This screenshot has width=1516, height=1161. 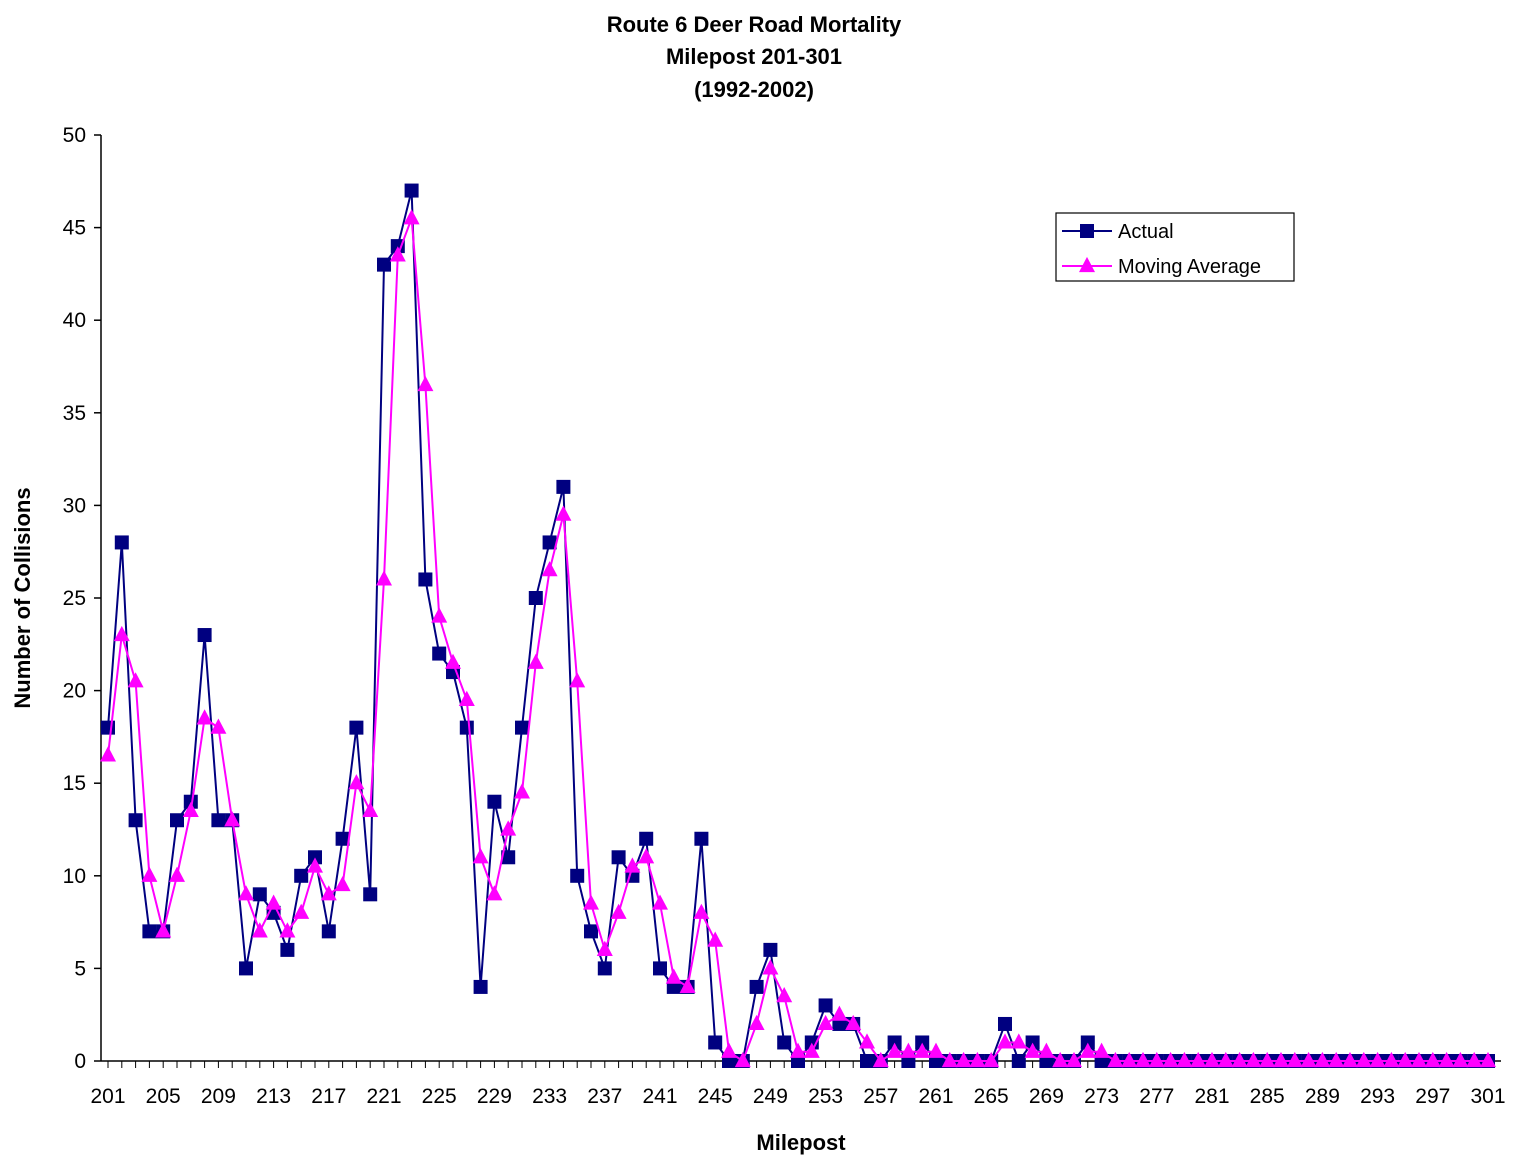 I want to click on x-tick-label: 265, so click(x=991, y=1096).